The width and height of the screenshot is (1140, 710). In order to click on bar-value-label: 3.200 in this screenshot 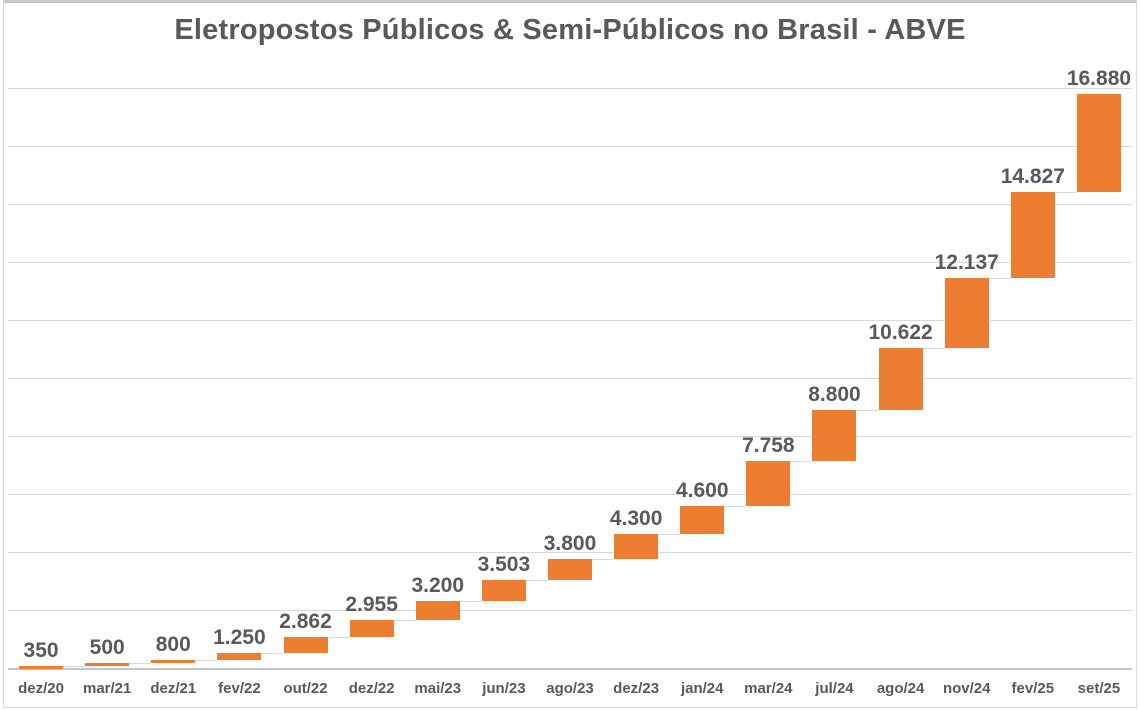, I will do `click(438, 585)`.